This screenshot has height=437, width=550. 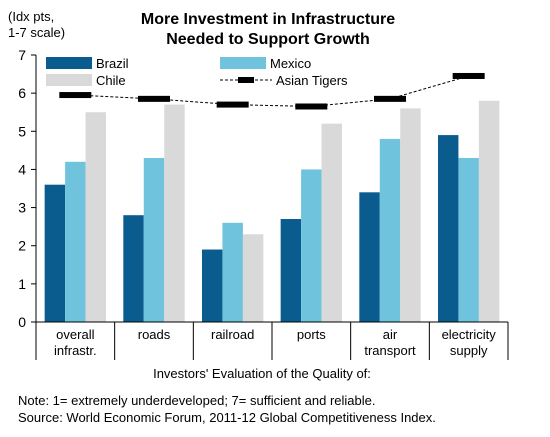 I want to click on y-tick-label-0: 0, so click(x=22, y=322).